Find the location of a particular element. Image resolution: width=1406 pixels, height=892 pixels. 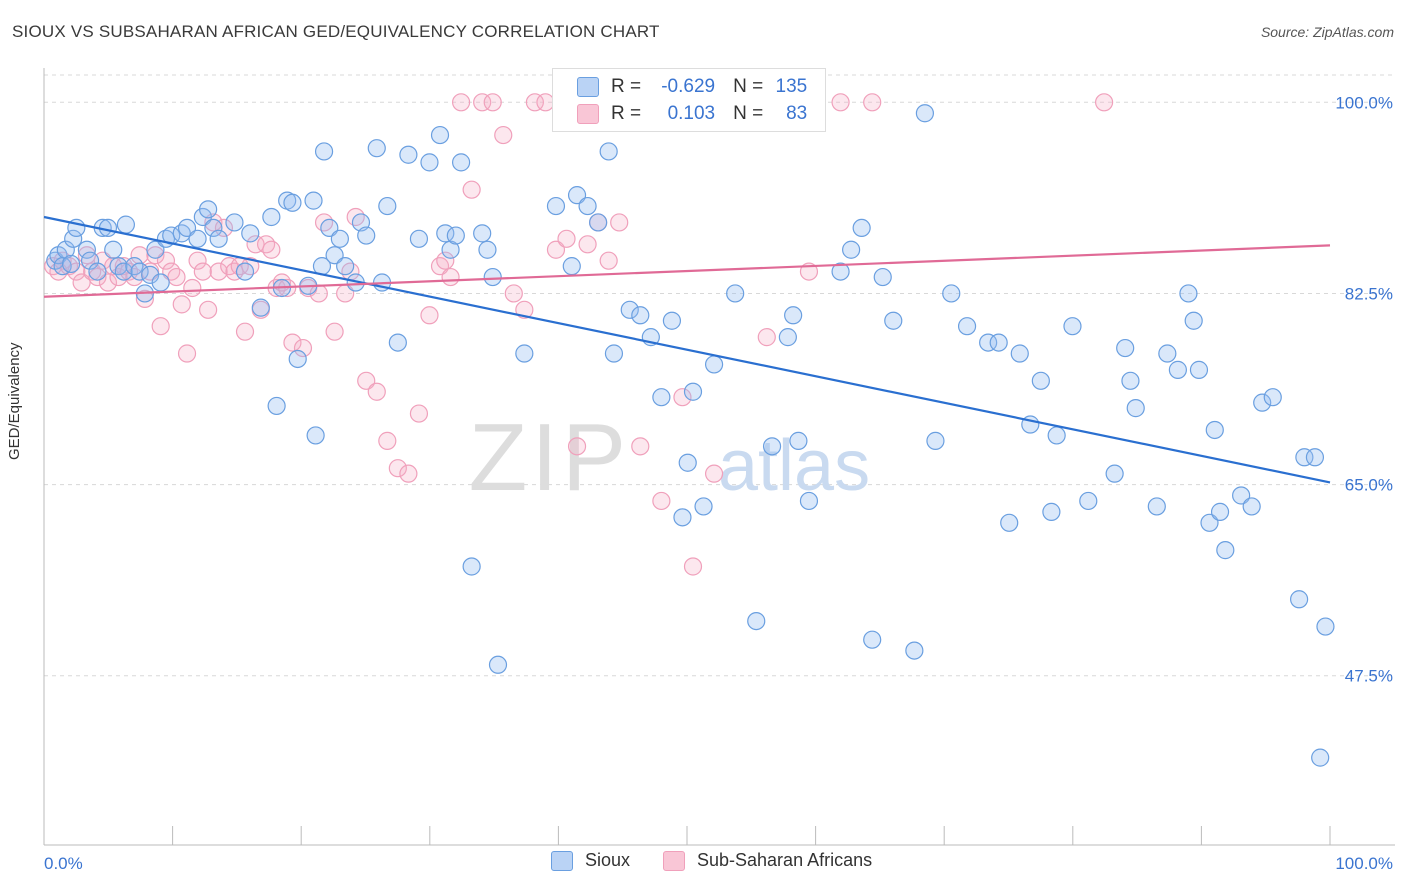

legend-row-sioux: R = -0.629 N = 135 is located at coordinates (692, 87).